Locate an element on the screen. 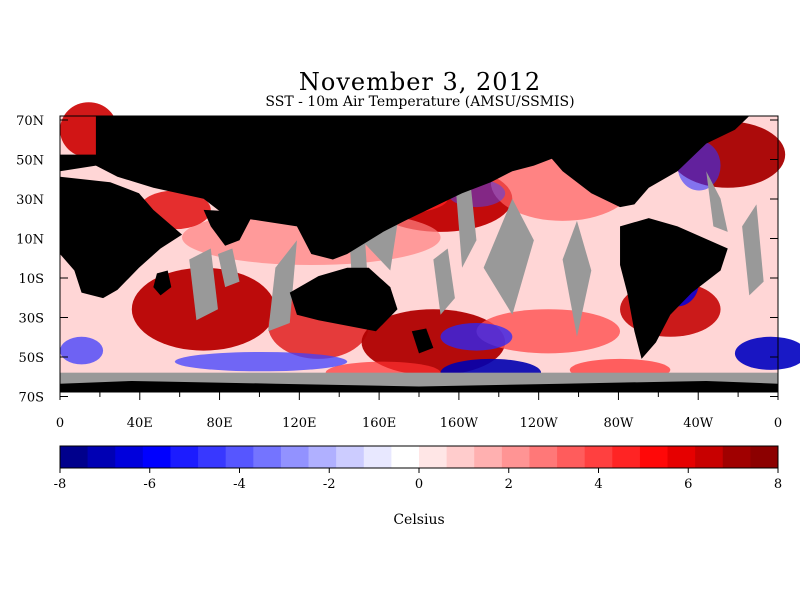 This screenshot has width=800, height=600. longitude-label: 160E is located at coordinates (379, 423).